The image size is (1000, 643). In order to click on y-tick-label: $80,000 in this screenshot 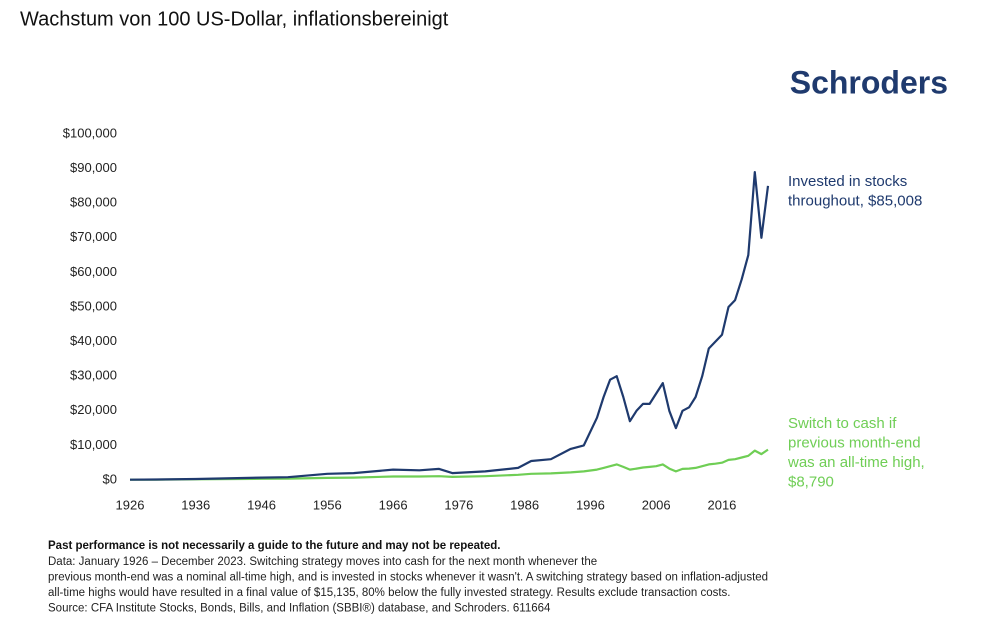, I will do `click(93, 202)`.